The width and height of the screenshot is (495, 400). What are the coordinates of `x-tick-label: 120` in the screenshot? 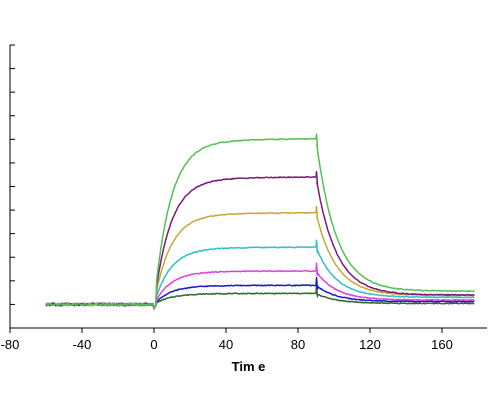 It's located at (370, 344).